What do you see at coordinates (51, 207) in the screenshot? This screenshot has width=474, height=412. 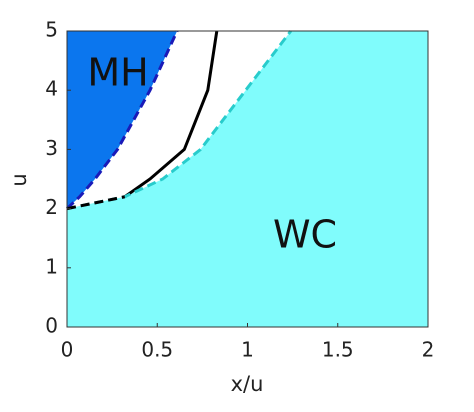 I see `y-tick-label: 2` at bounding box center [51, 207].